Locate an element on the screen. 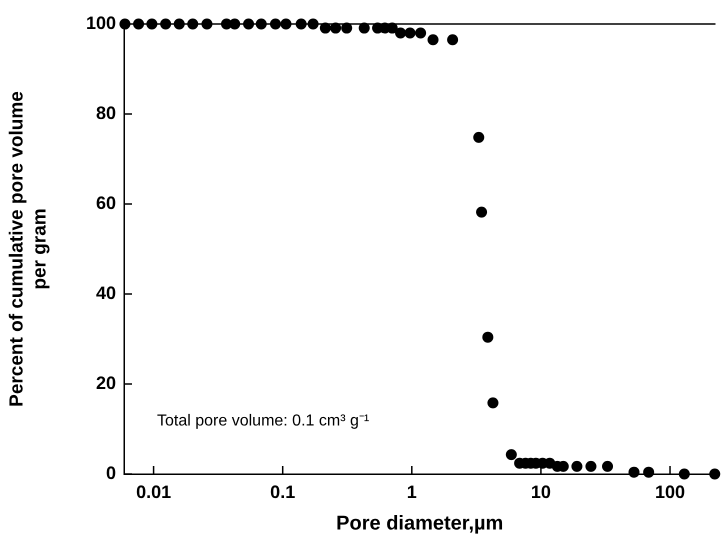 This screenshot has height=536, width=721. annotation: Total pore volume: 0.1 cm³ g⁻¹ is located at coordinates (263, 421).